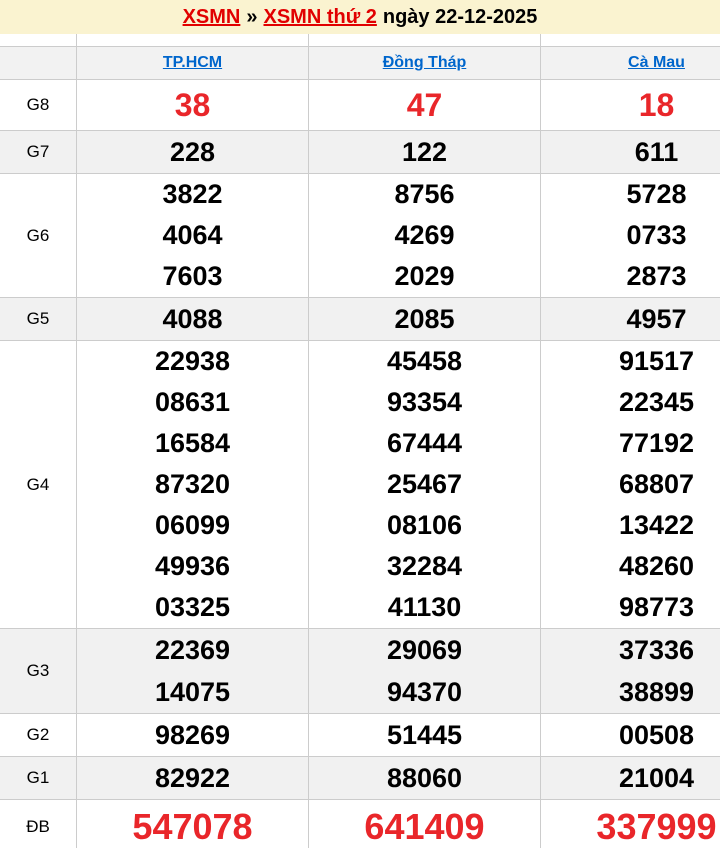  What do you see at coordinates (656, 778) in the screenshot?
I see `prize-number: 21004` at bounding box center [656, 778].